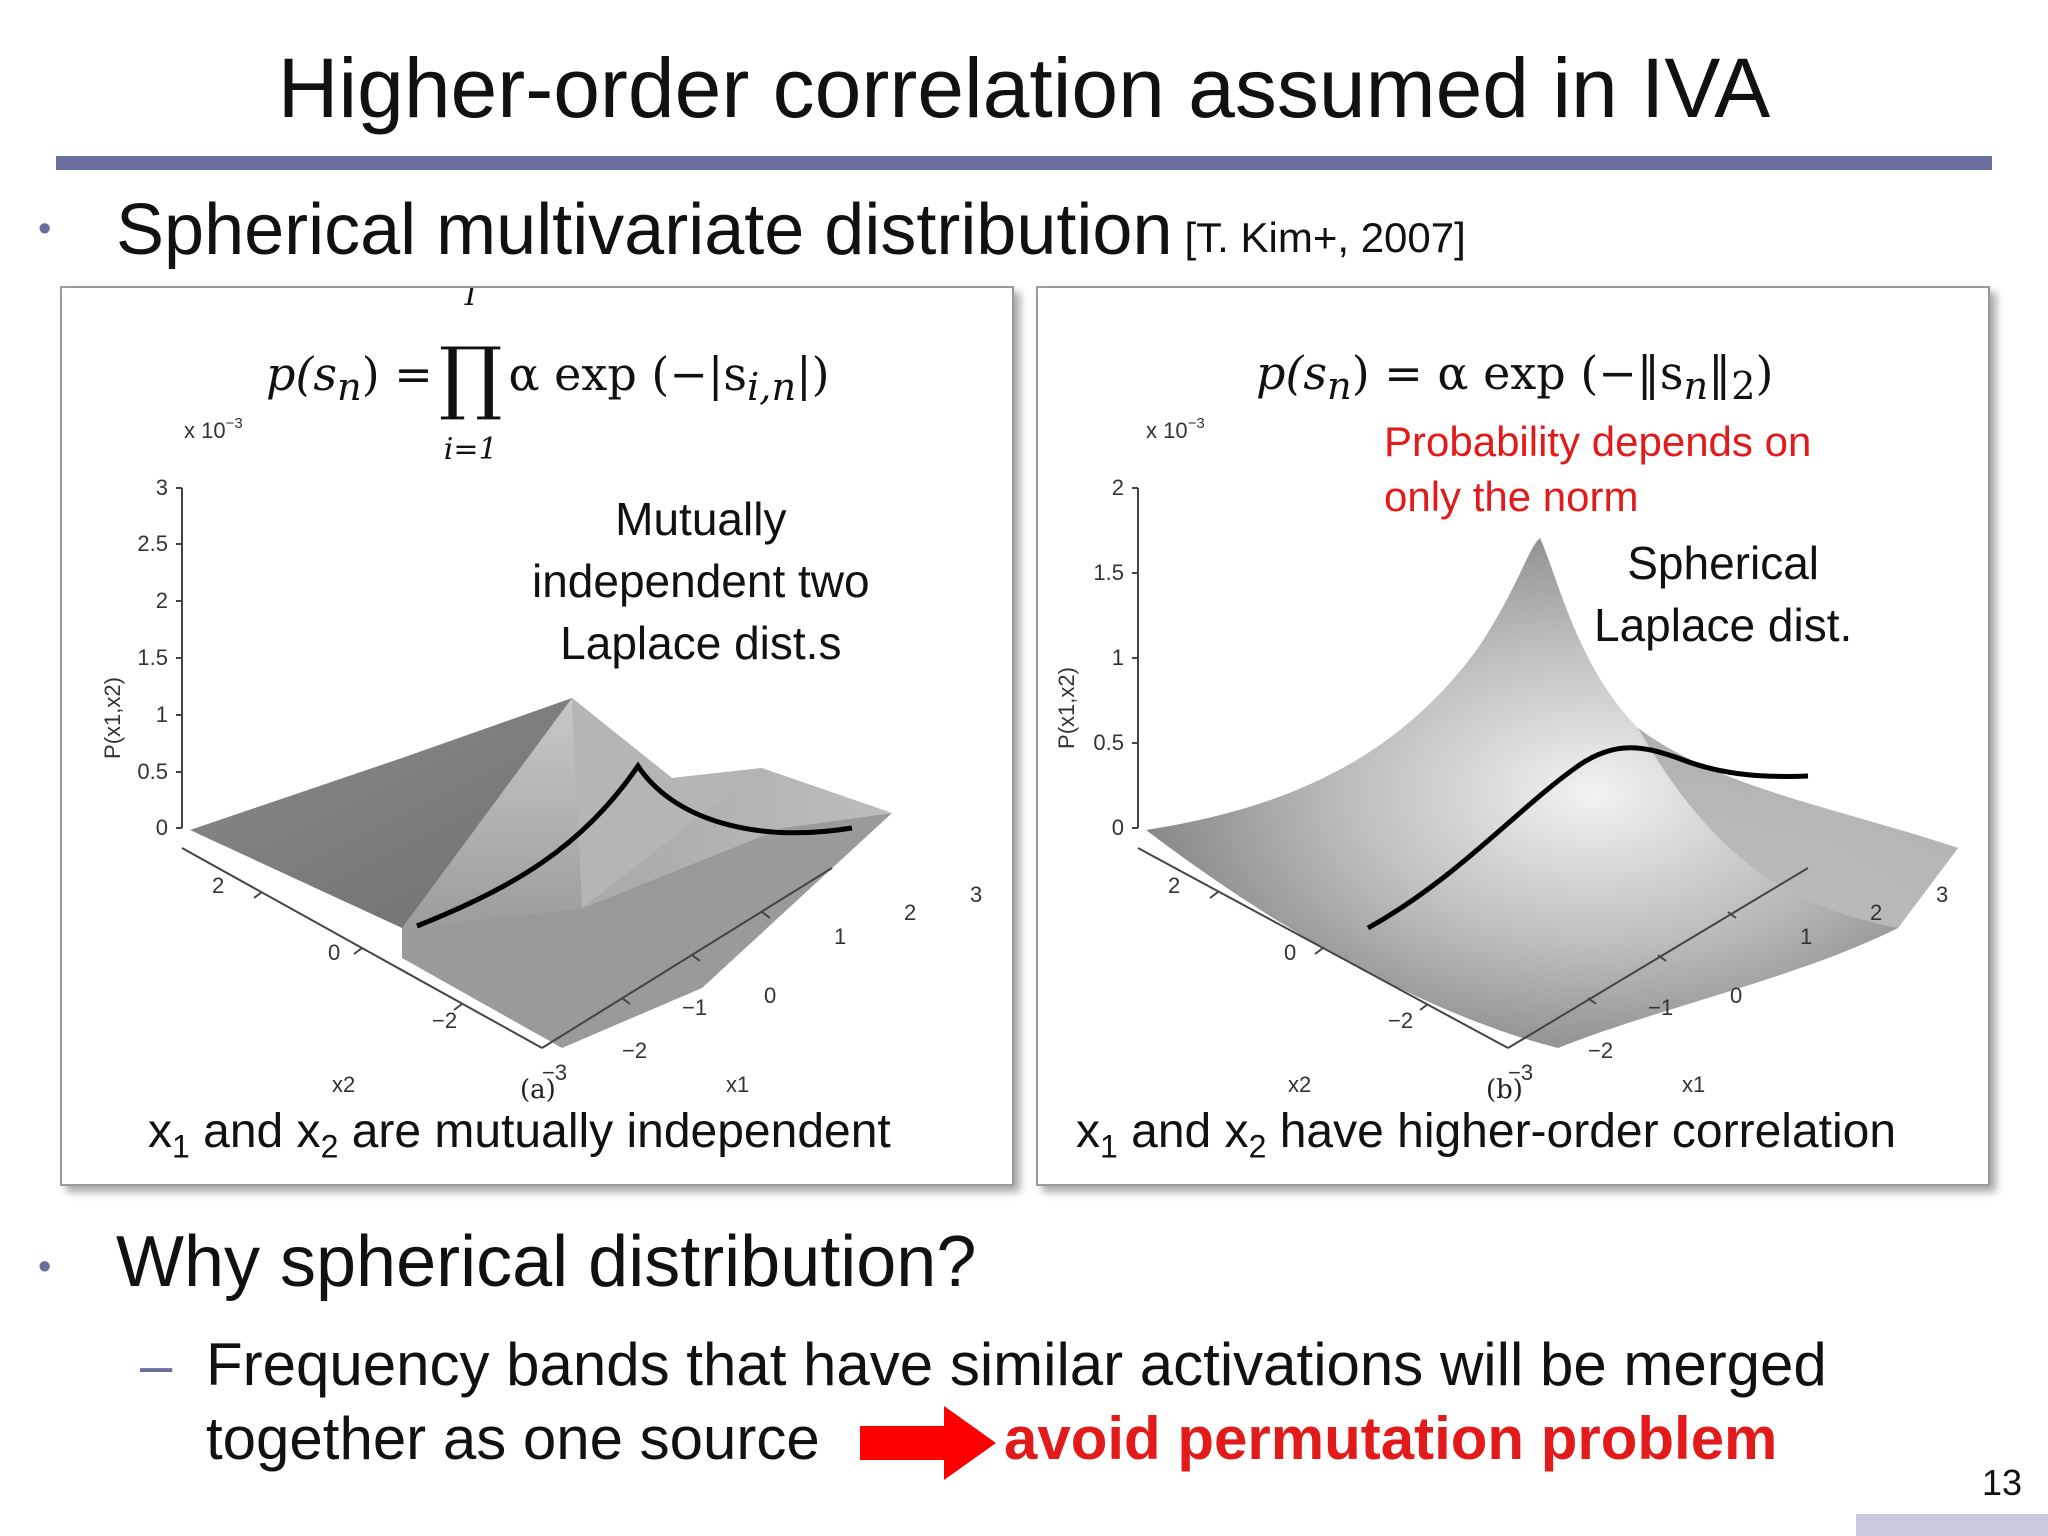 The image size is (2048, 1536). I want to click on svg-text: 2.5, so click(152, 543).